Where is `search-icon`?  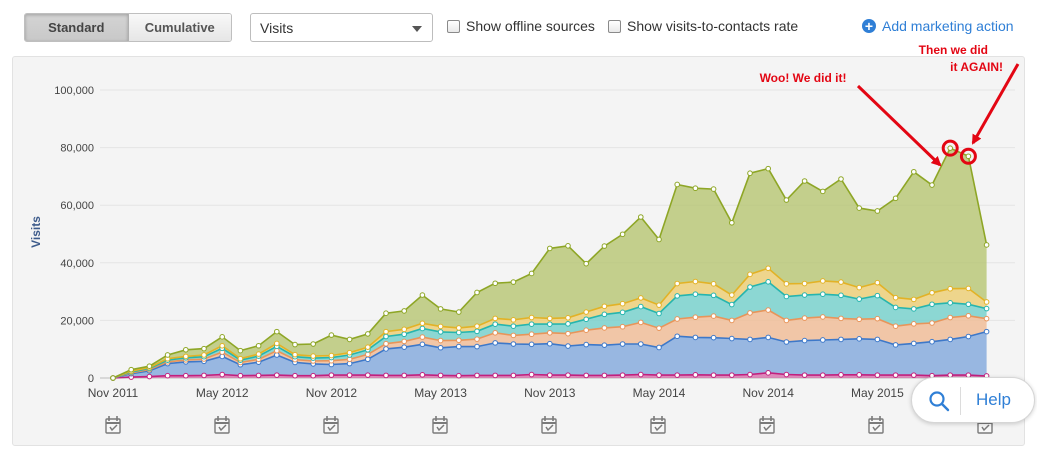 search-icon is located at coordinates (939, 403).